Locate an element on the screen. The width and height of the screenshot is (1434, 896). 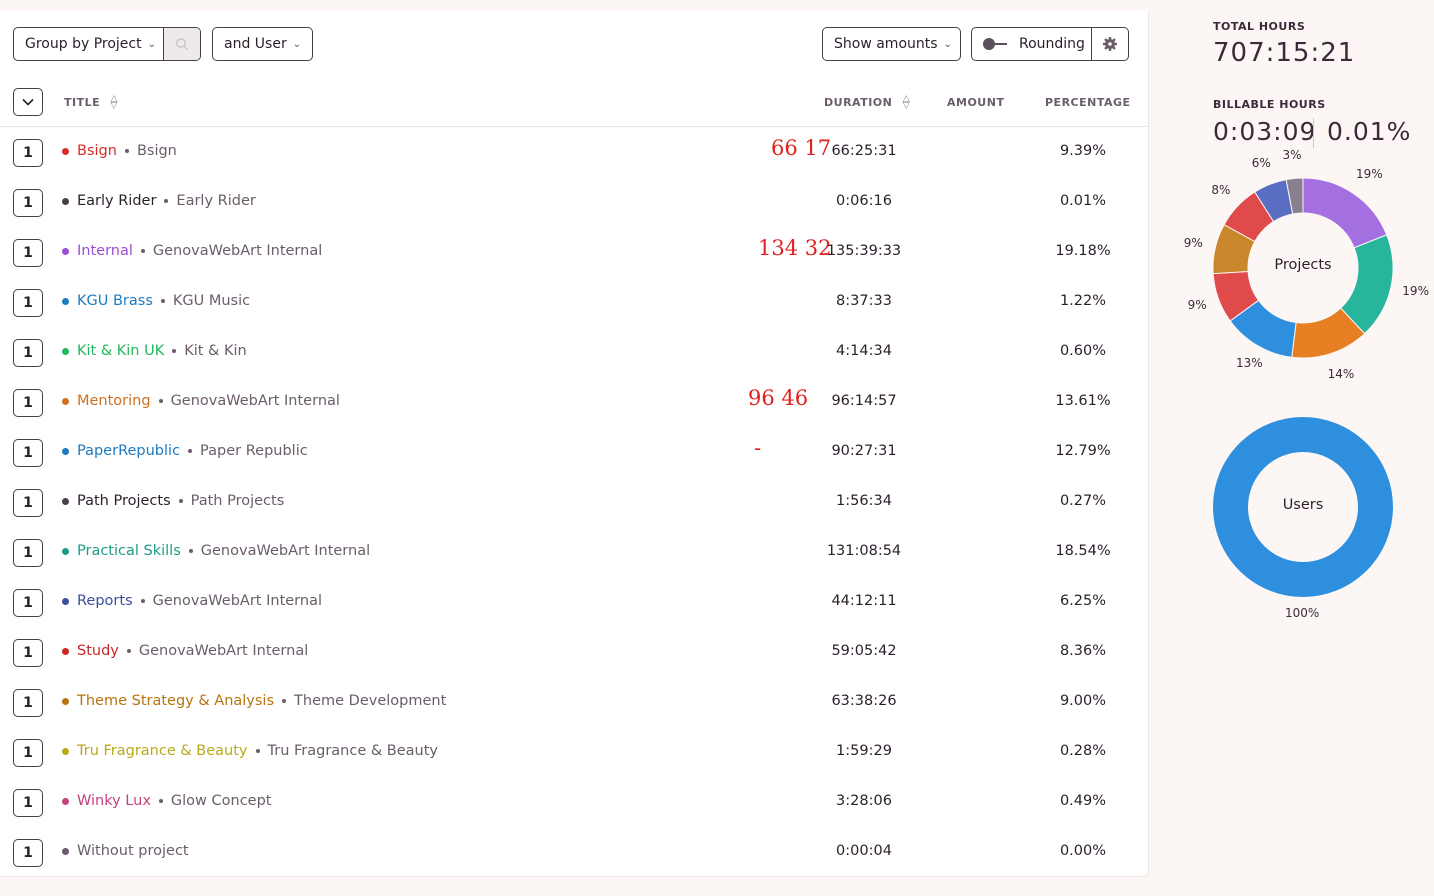
expand-all-button is located at coordinates (28, 102).